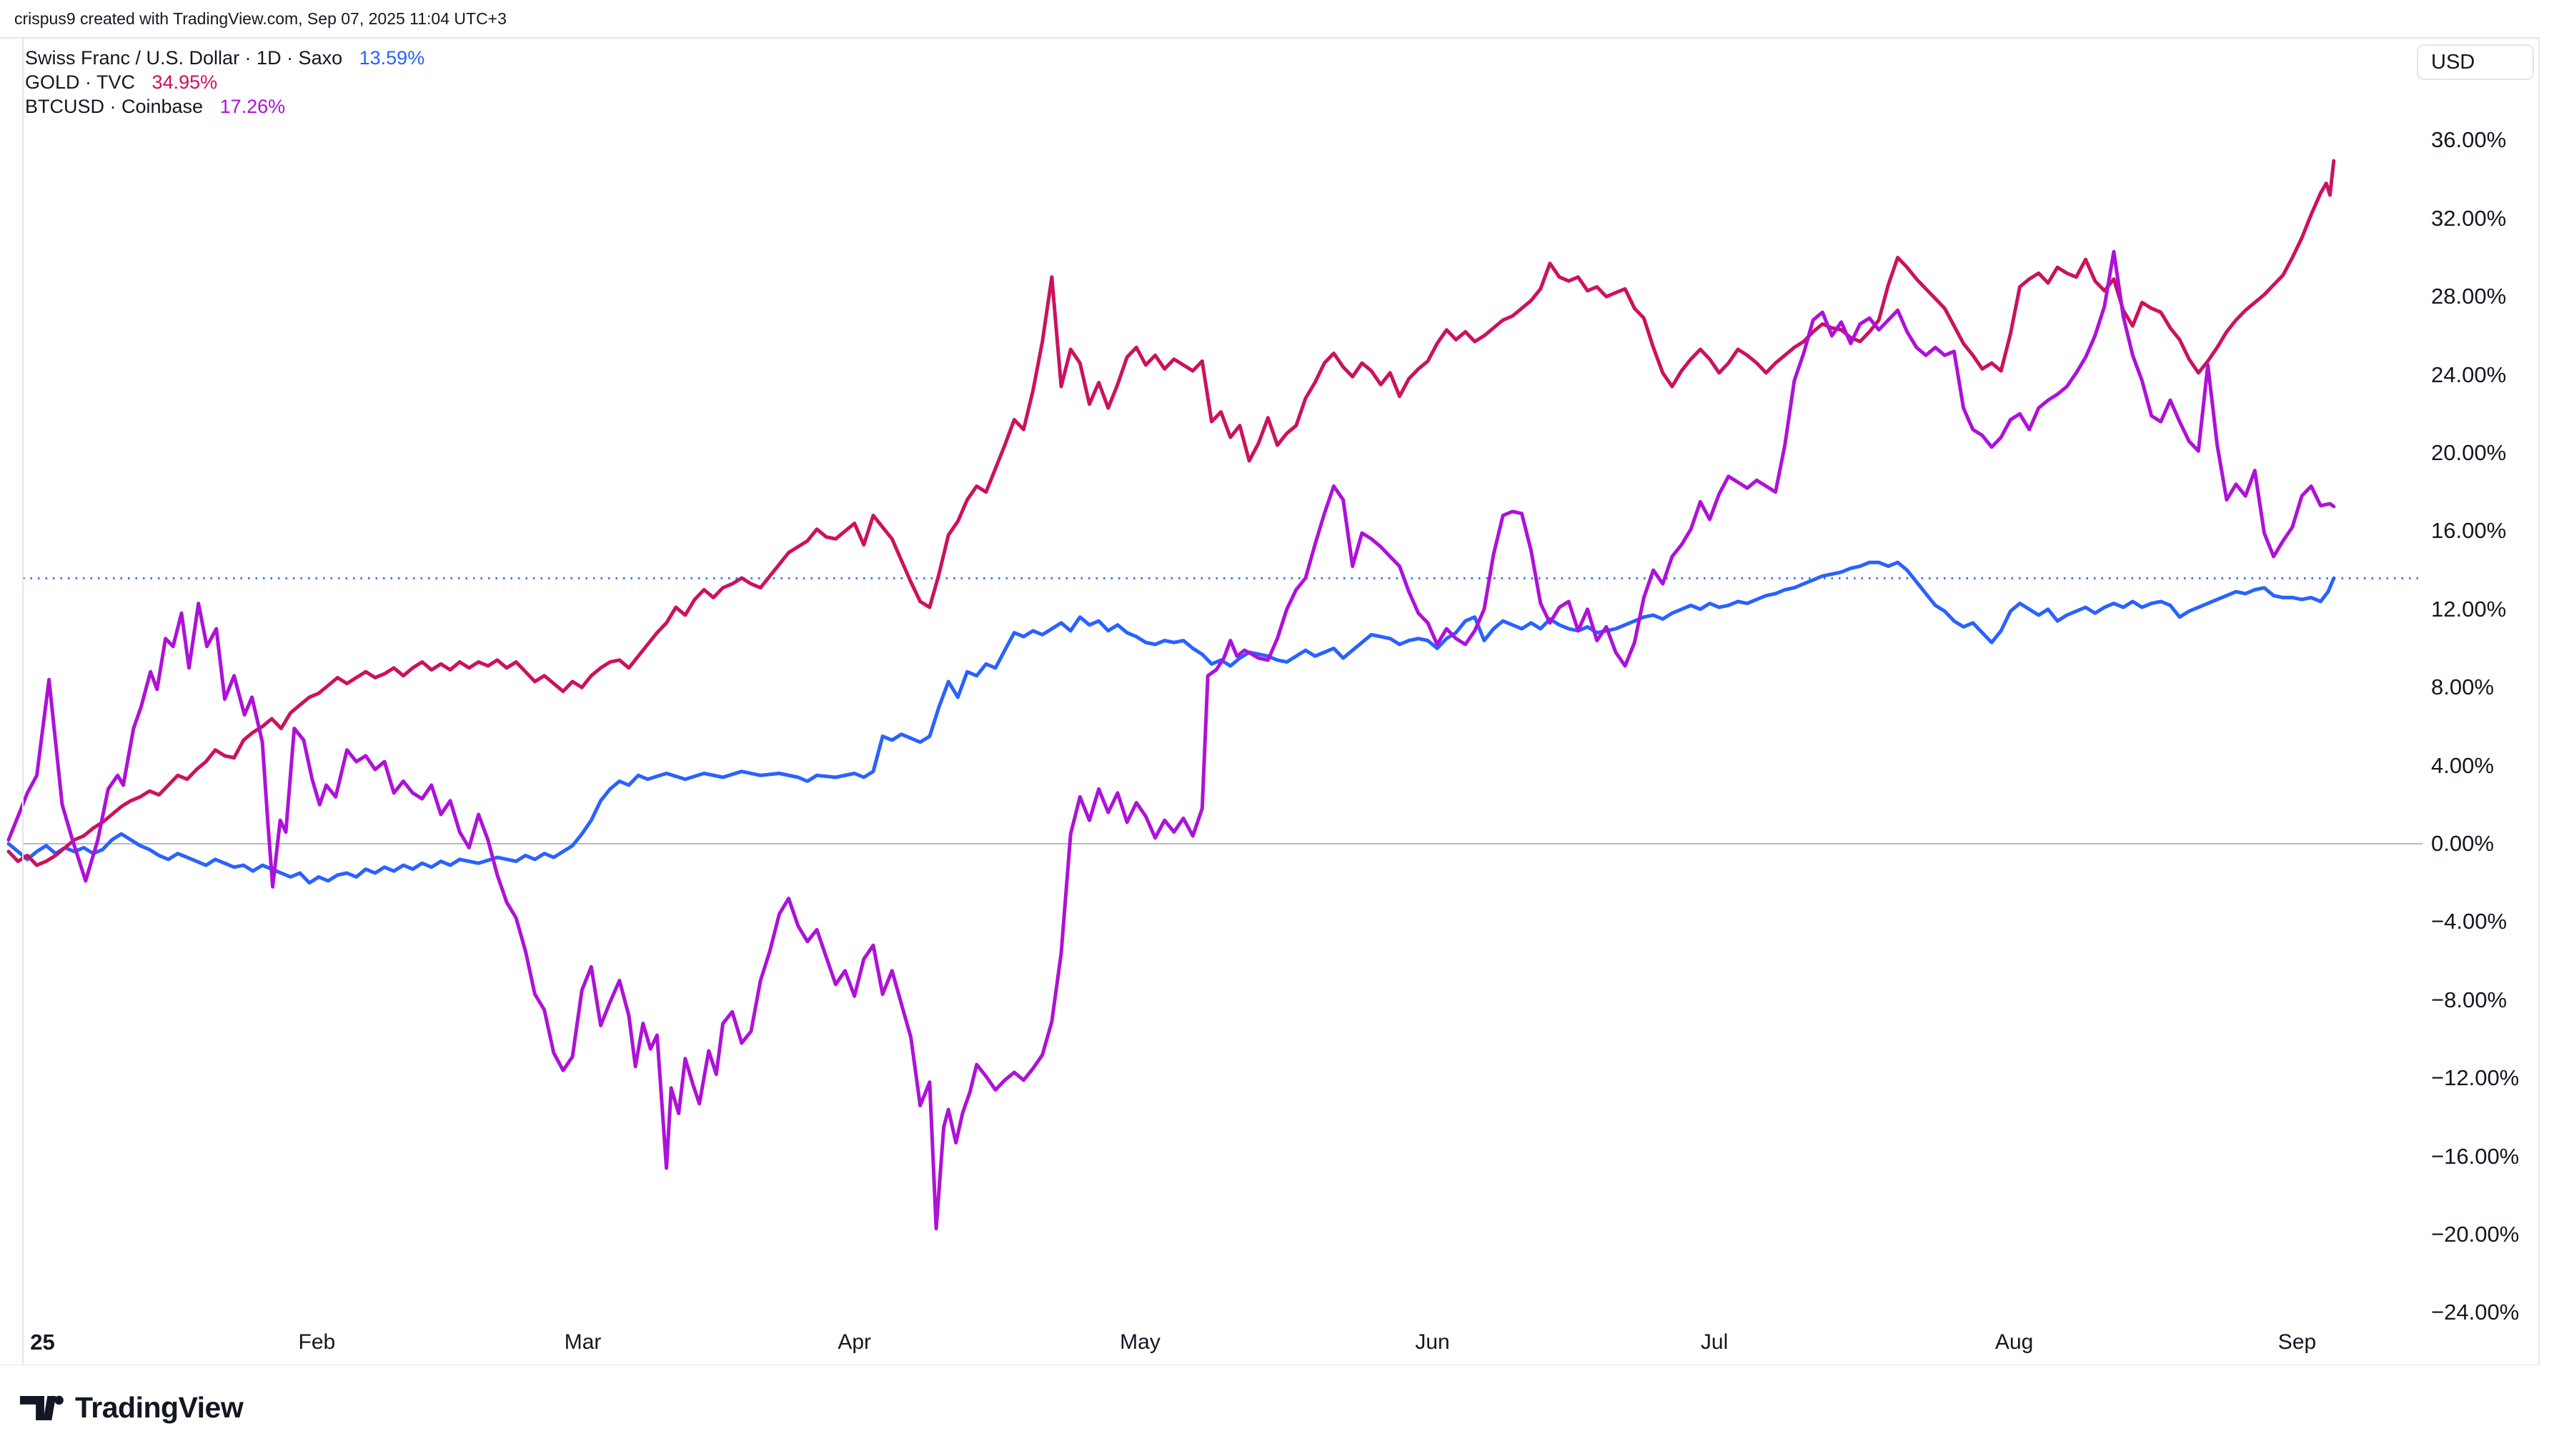 This screenshot has height=1456, width=2554. What do you see at coordinates (1269, 1345) in the screenshot?
I see `time-scale: 25 Feb Mar Apr May Jun Jul Aug Sep` at bounding box center [1269, 1345].